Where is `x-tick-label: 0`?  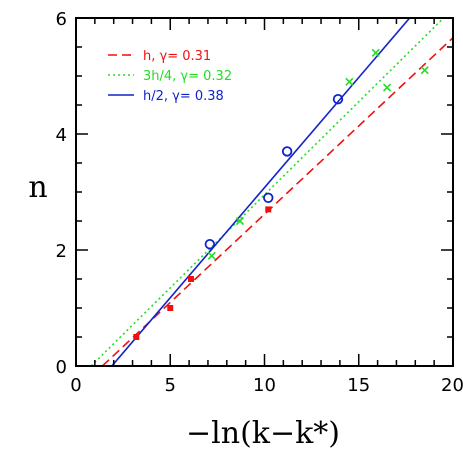 x-tick-label: 0 is located at coordinates (75, 385).